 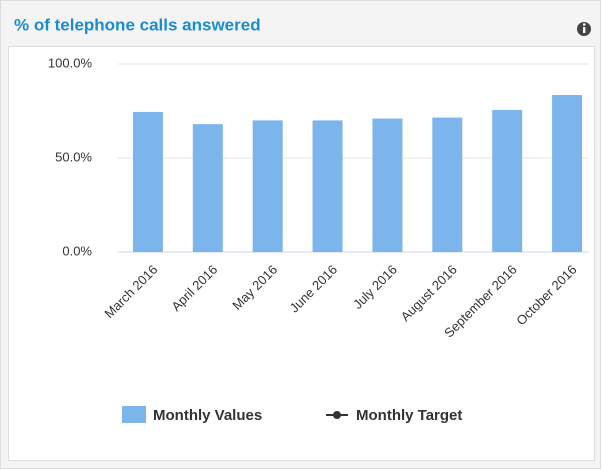 What do you see at coordinates (77, 250) in the screenshot?
I see `y-tick-label: 0.0%` at bounding box center [77, 250].